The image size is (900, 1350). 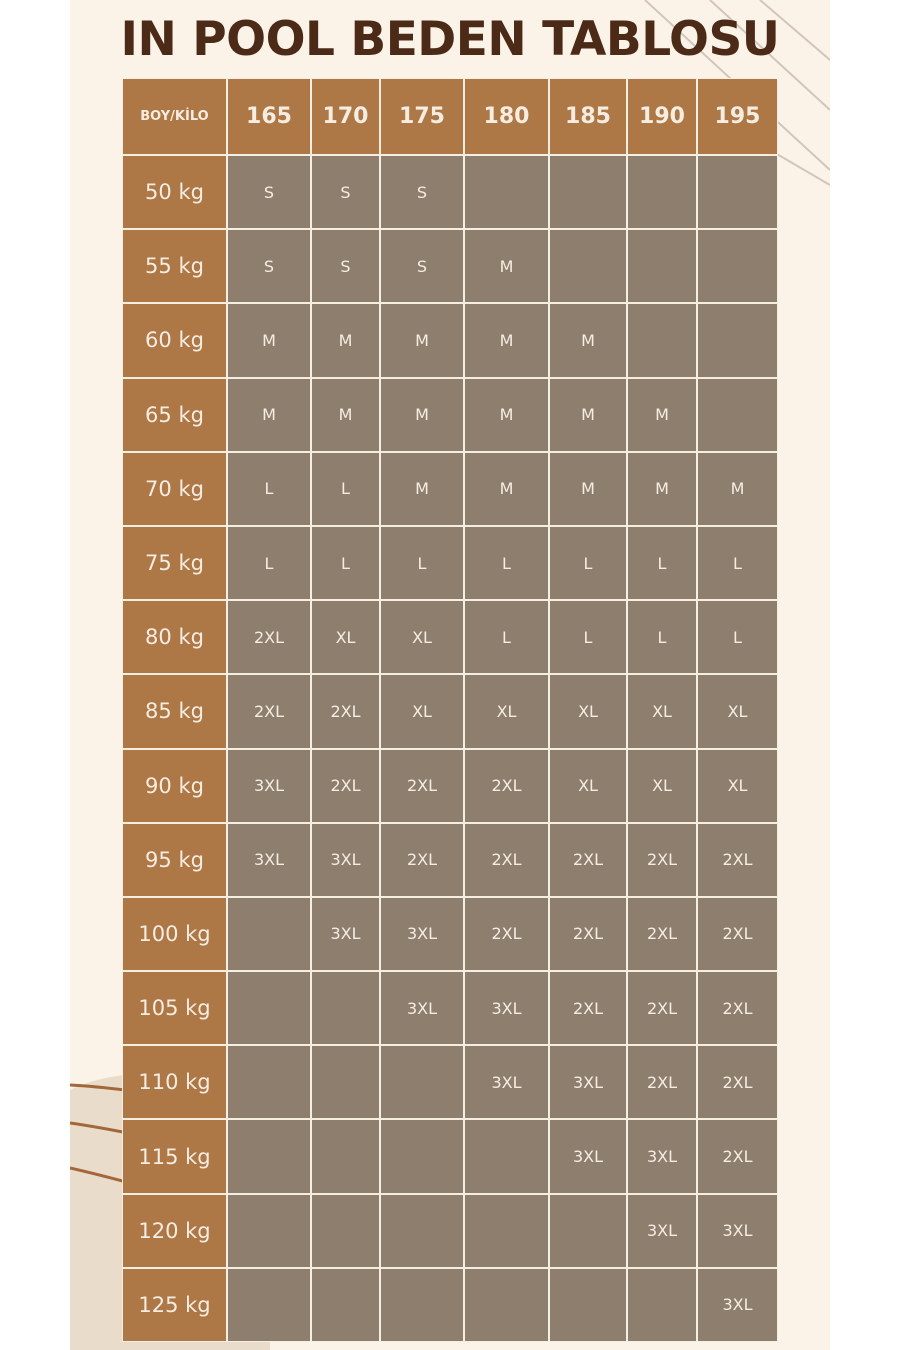 I want to click on row-weight: 50 kg, so click(x=174, y=192).